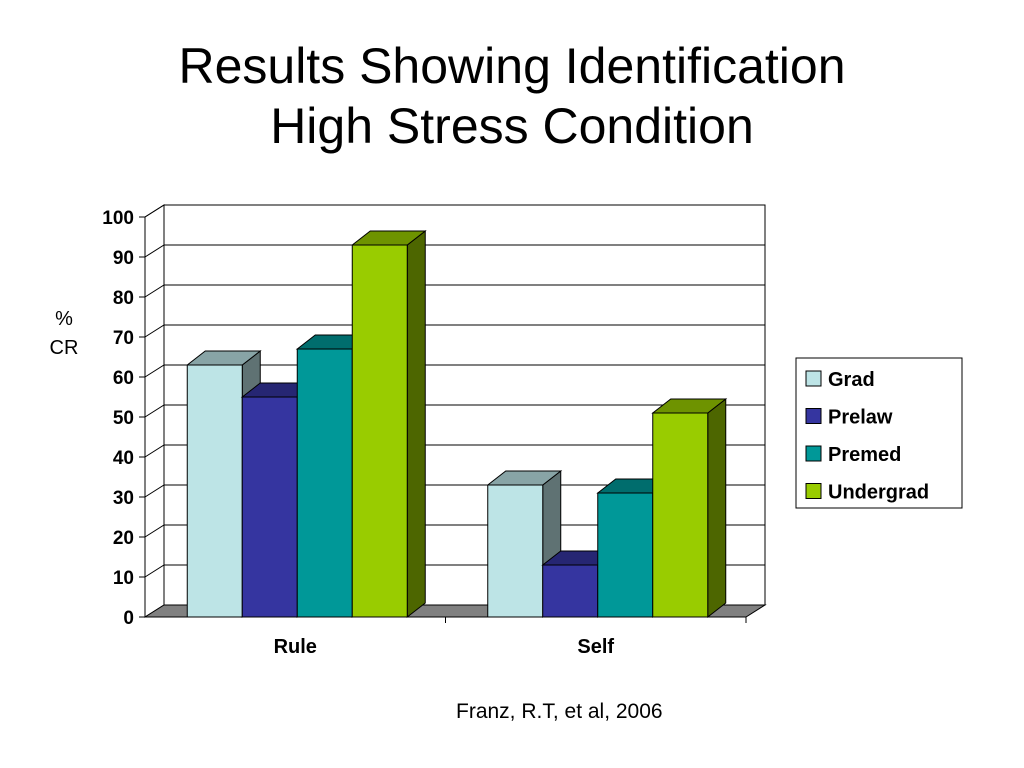  Describe the element at coordinates (813, 416) in the screenshot. I see `legend-swatch-prelaw` at that location.